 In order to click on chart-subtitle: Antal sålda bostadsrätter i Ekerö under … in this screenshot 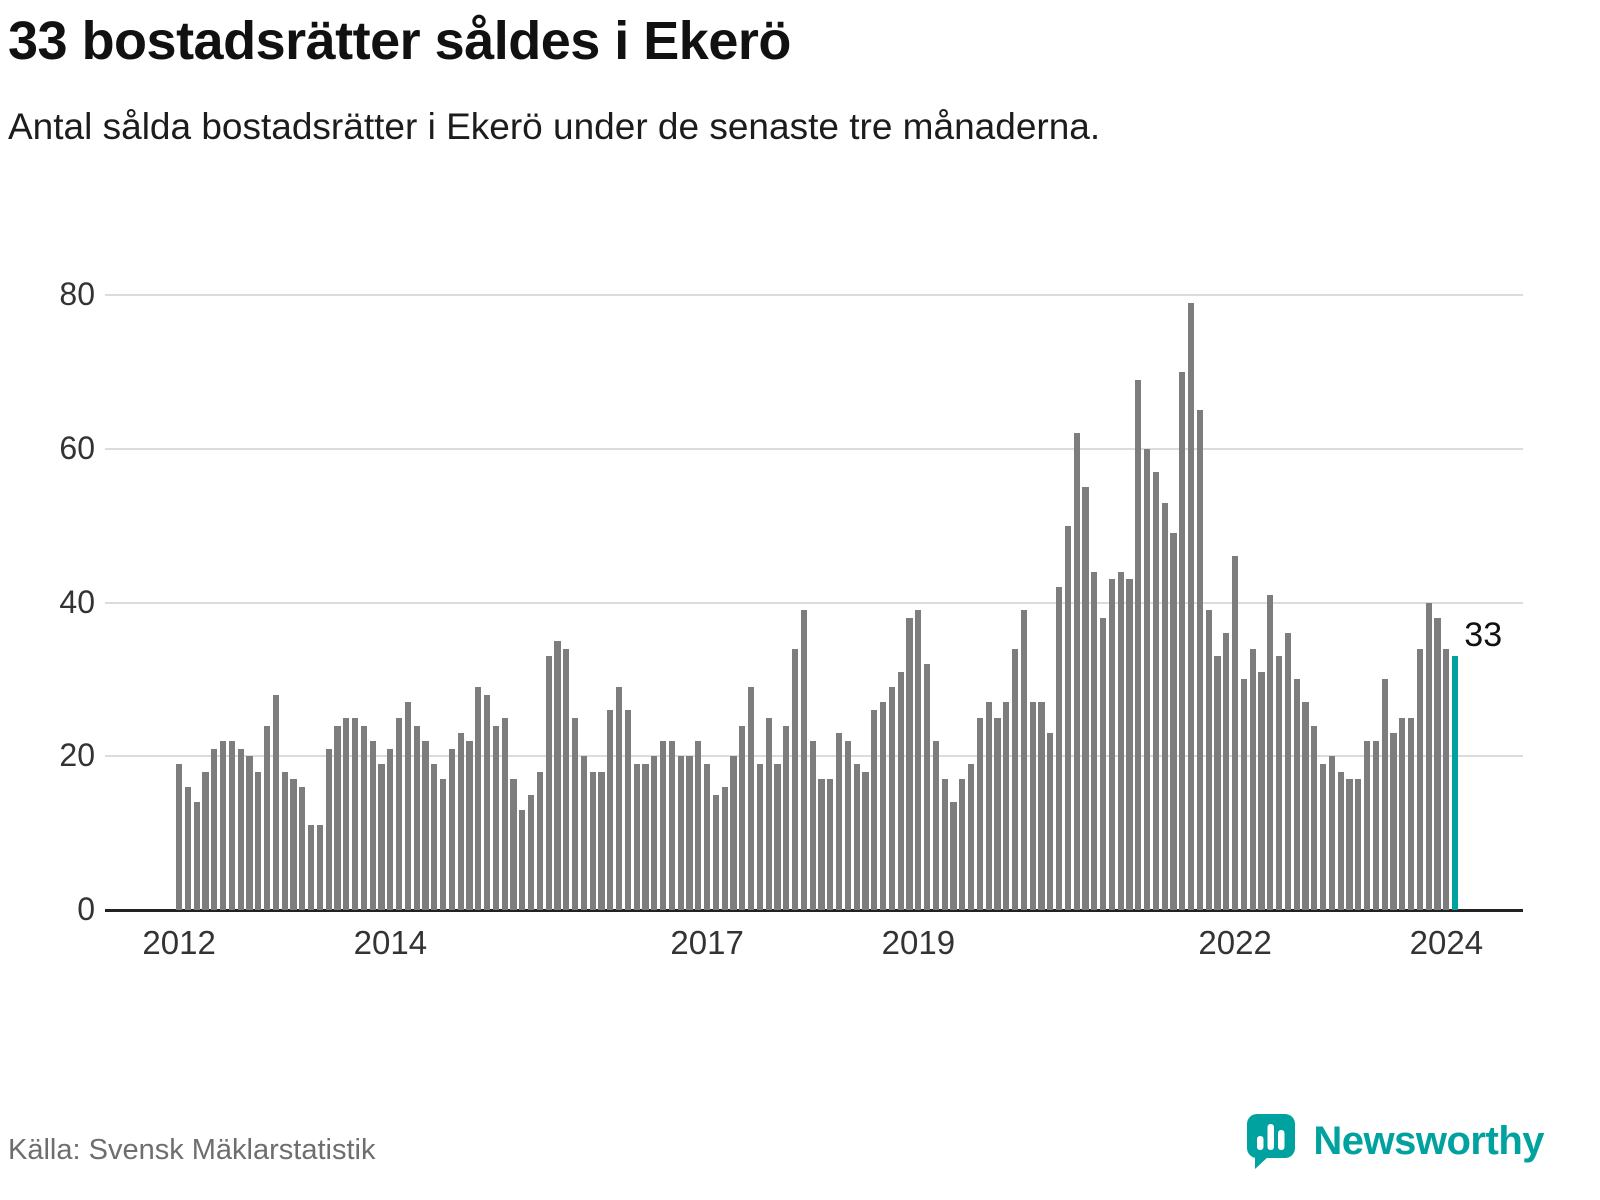, I will do `click(554, 126)`.